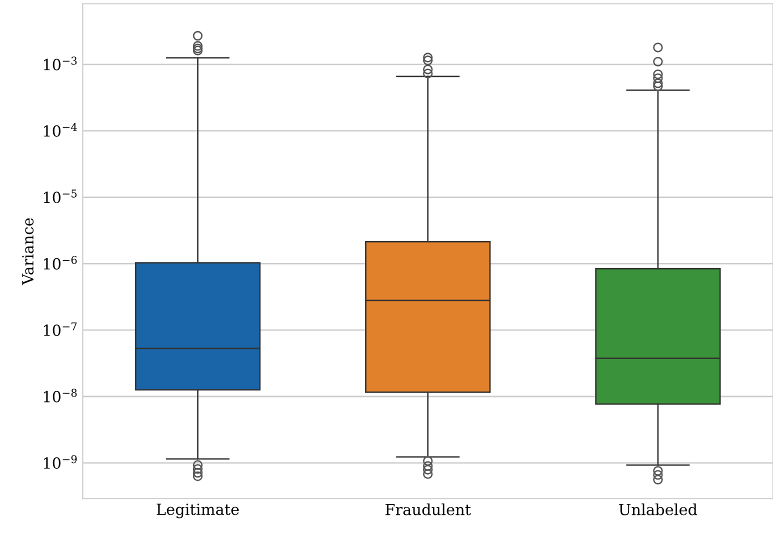  What do you see at coordinates (60, 197) in the screenshot?
I see `y-tick-label: 10$^{−5}$` at bounding box center [60, 197].